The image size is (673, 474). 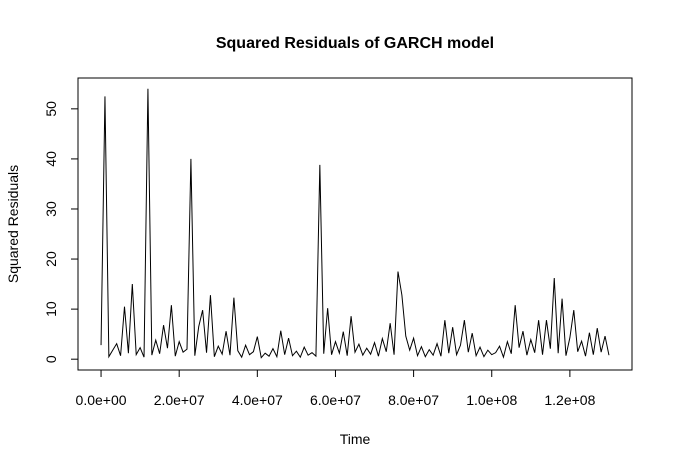 I want to click on x-axis-label: Time, so click(x=355, y=439).